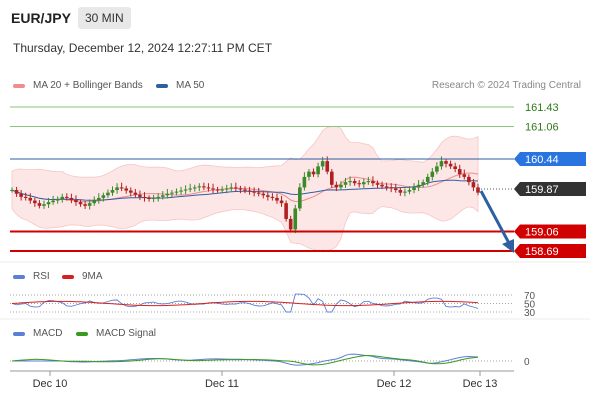 The width and height of the screenshot is (590, 400). I want to click on interval-button: 30 MIN, so click(104, 18).